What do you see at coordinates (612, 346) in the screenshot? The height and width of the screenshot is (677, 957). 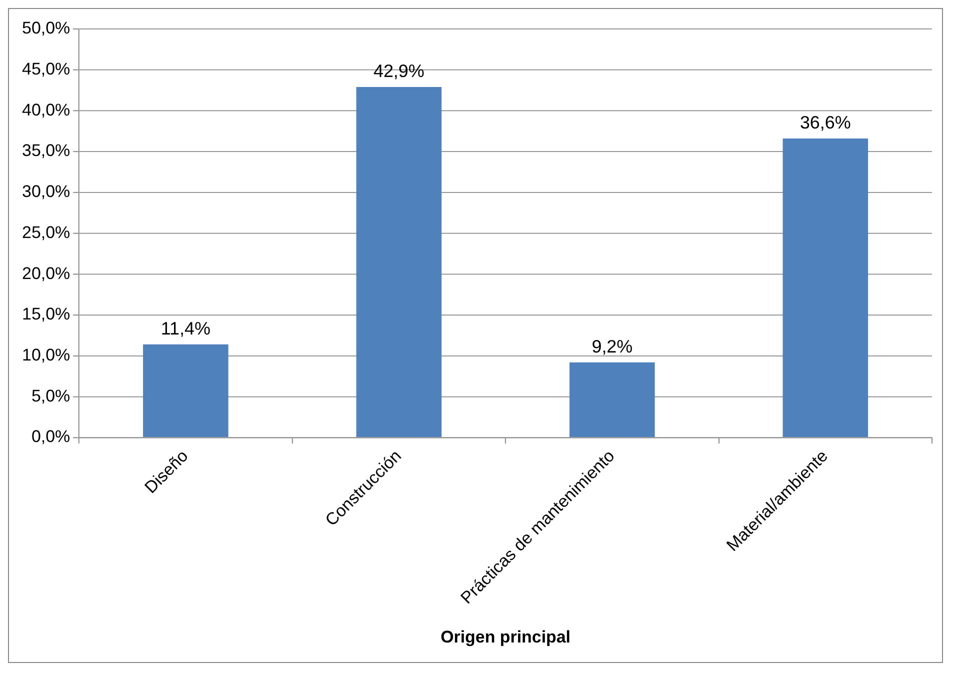 I see `data-label: 9,2%` at bounding box center [612, 346].